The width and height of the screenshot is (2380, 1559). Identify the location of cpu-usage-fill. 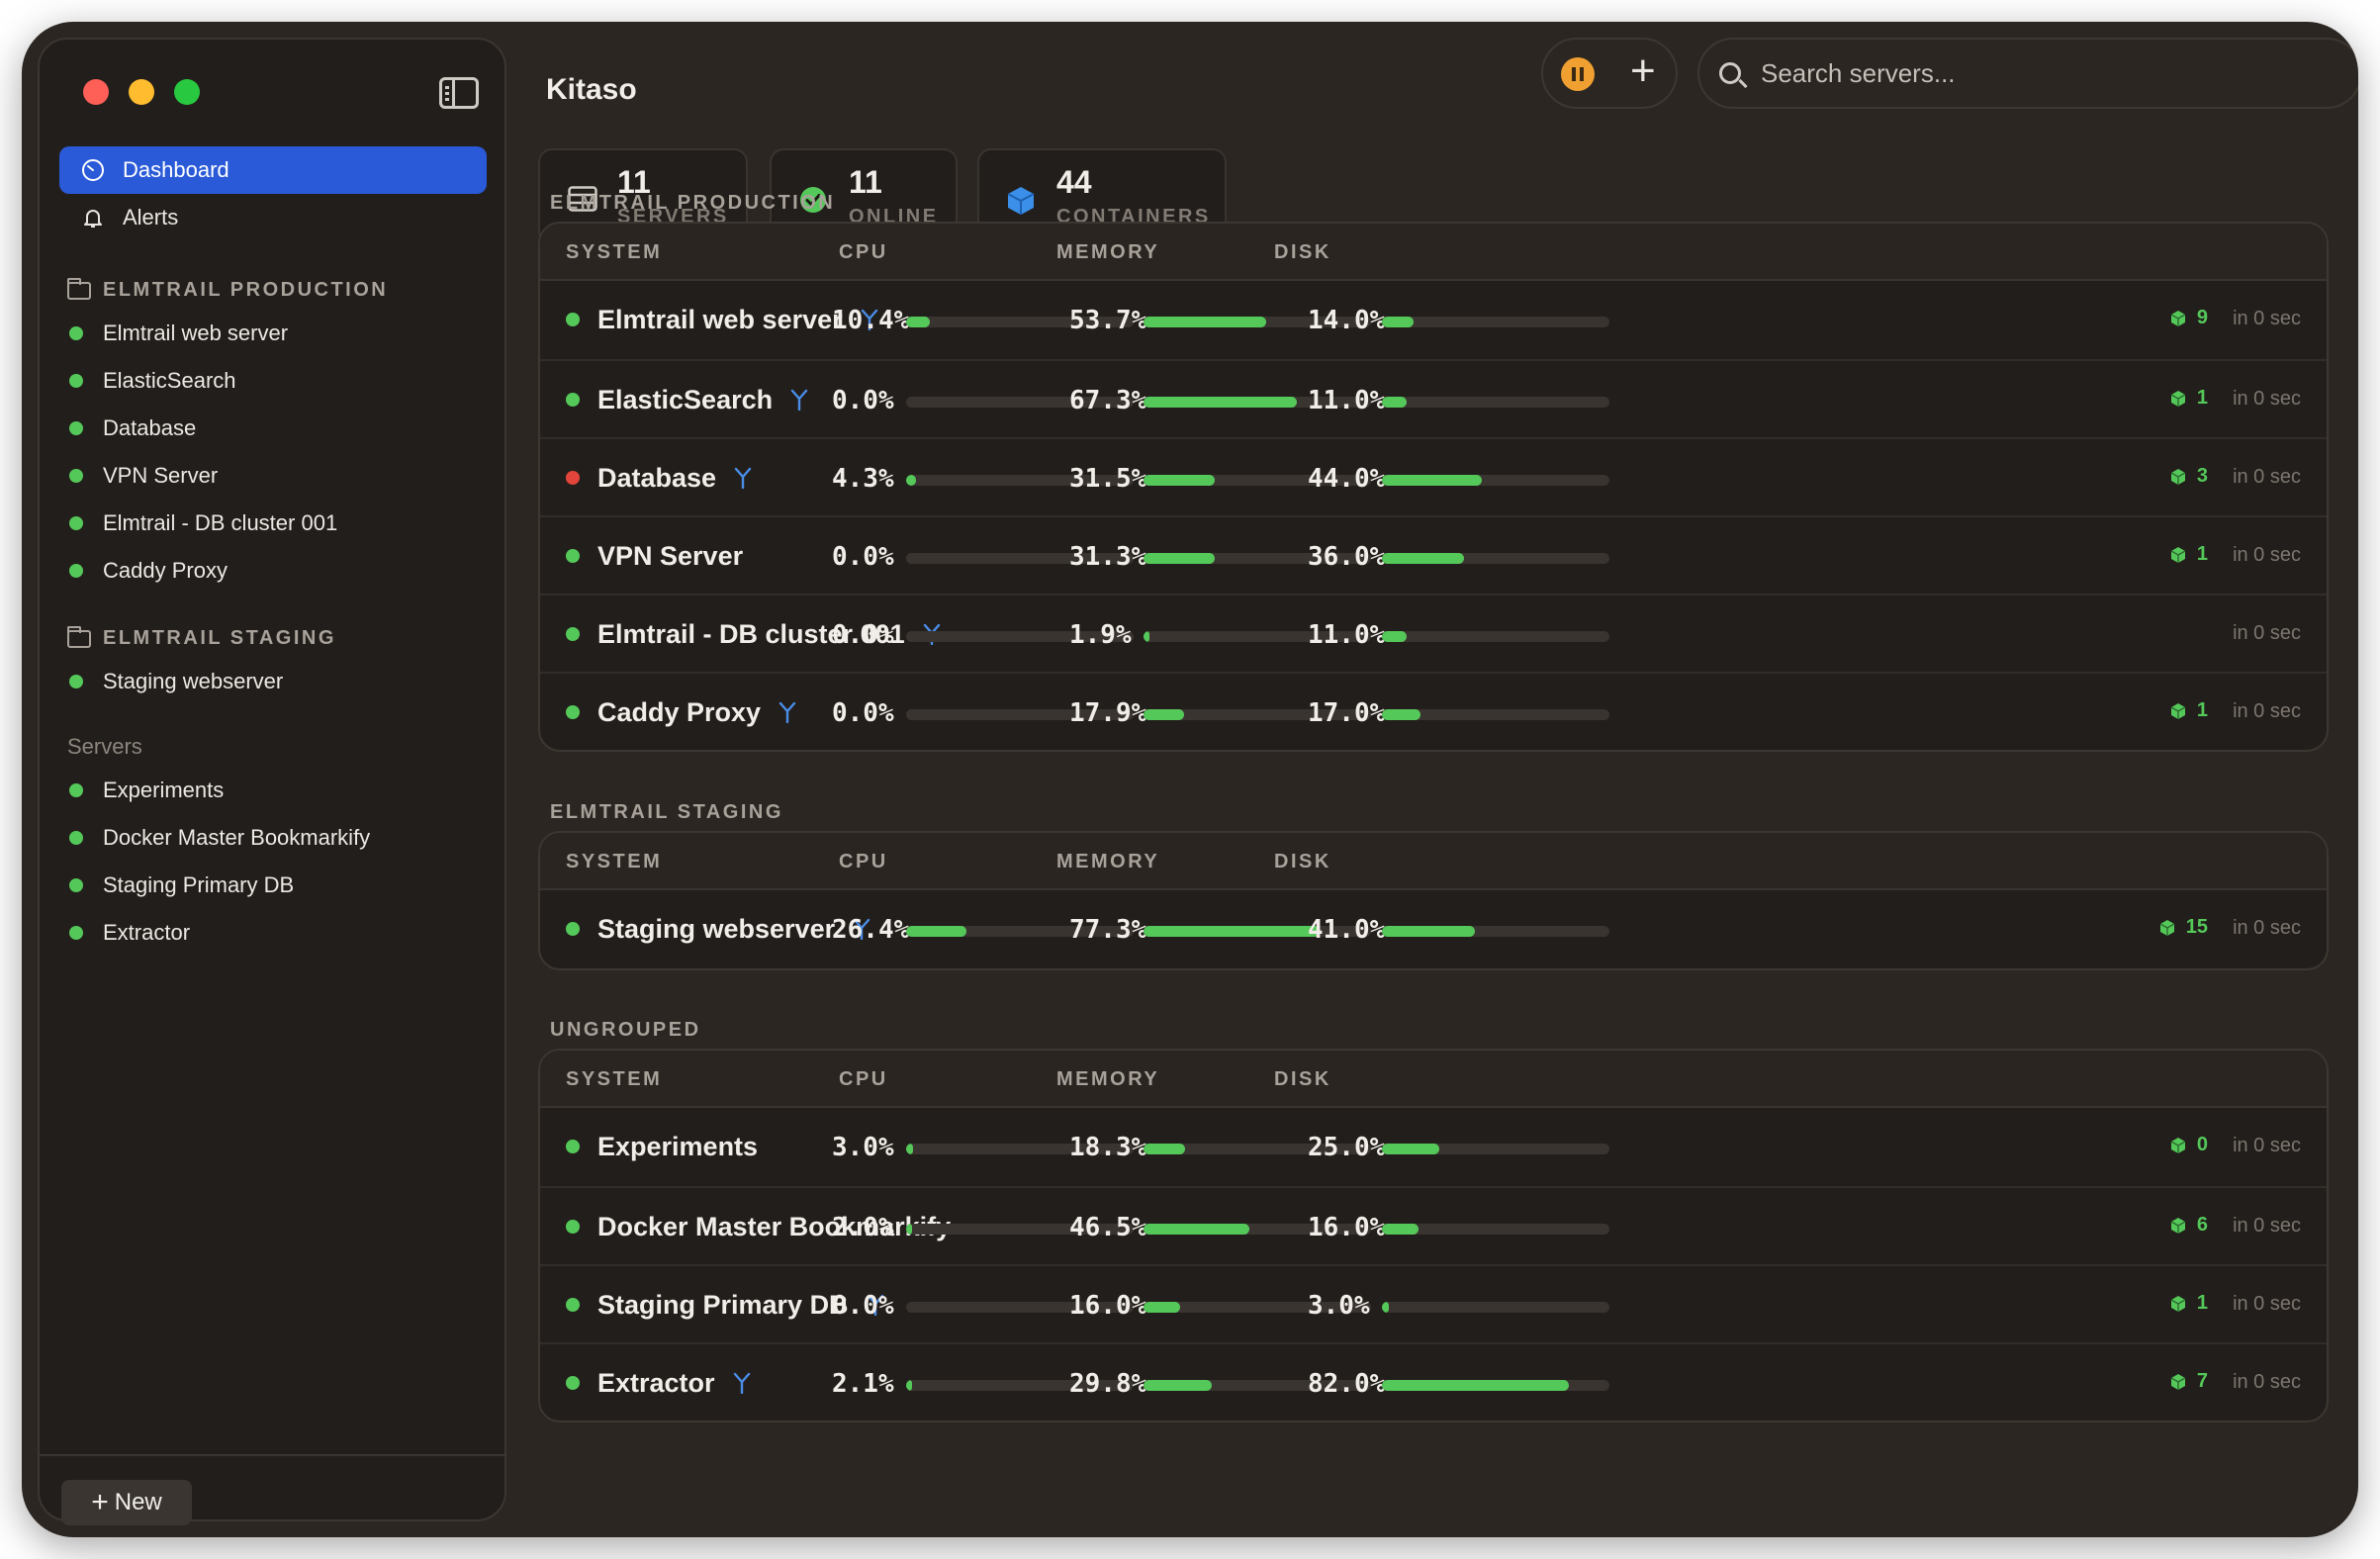
(936, 931).